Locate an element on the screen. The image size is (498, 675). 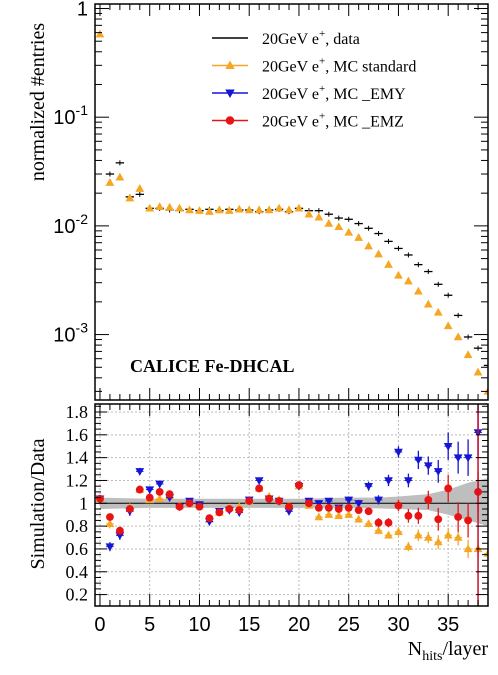
x-tick-label: 20 is located at coordinates (299, 625).